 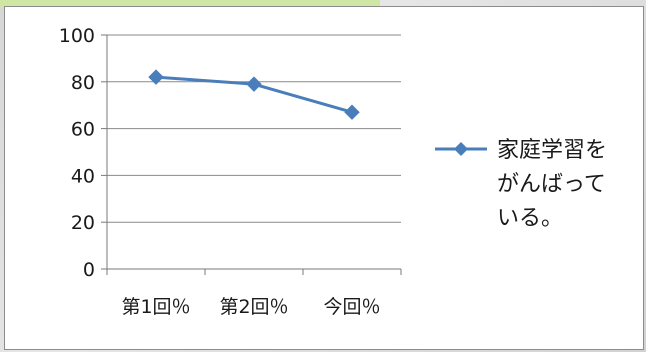 I want to click on y-tick-label: 20, so click(x=83, y=223).